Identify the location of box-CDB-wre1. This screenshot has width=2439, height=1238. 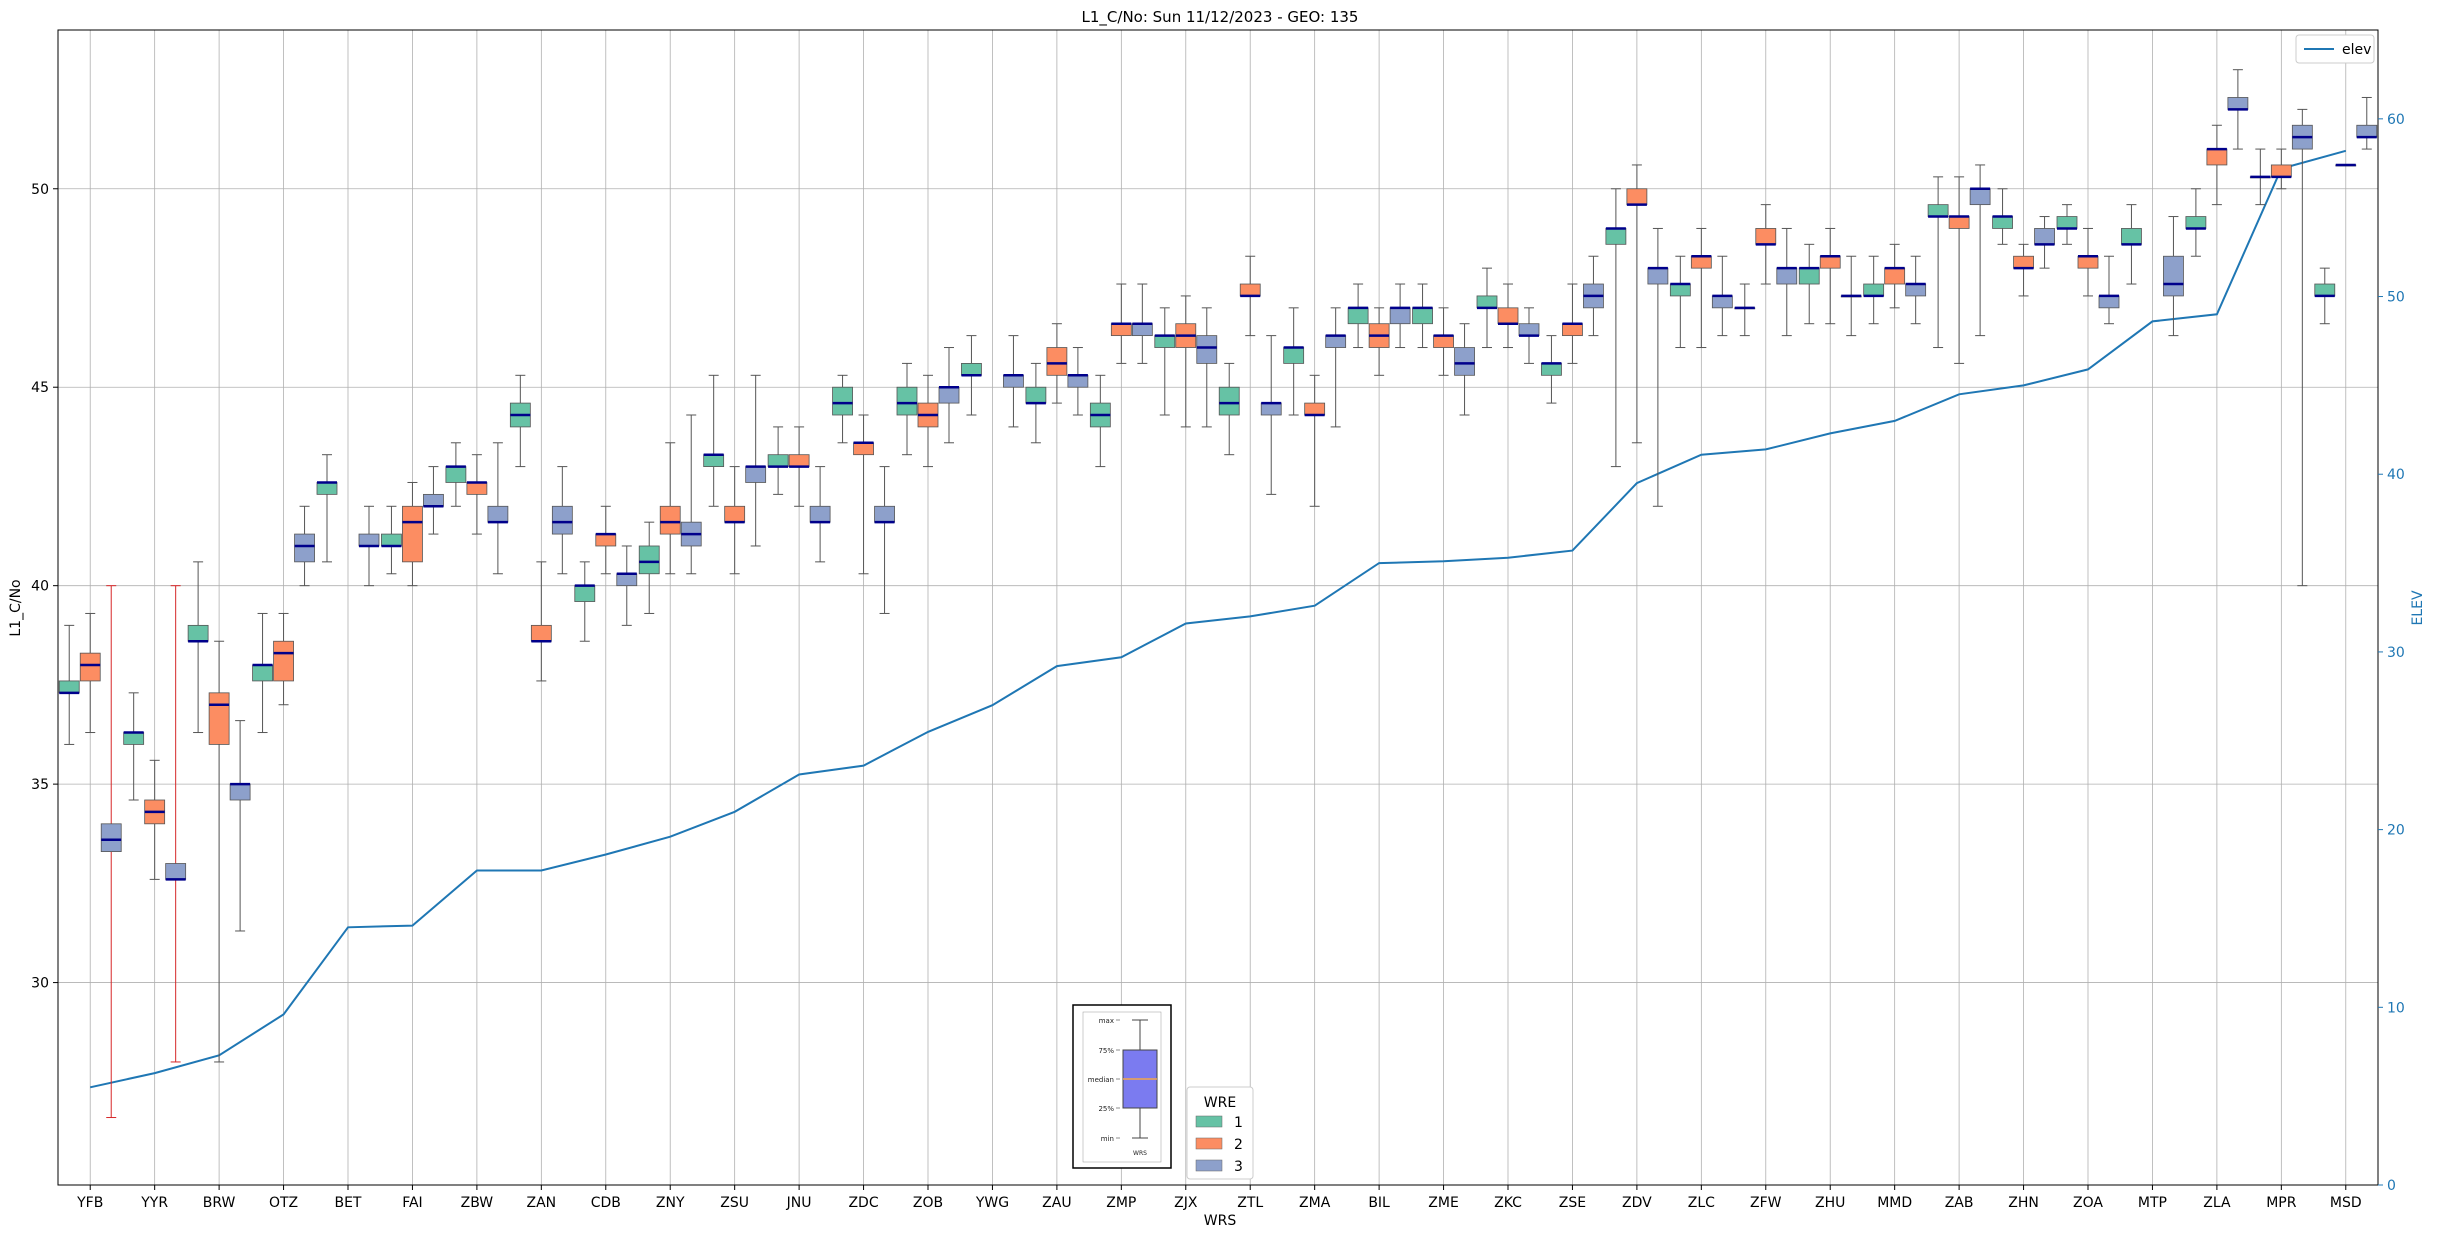
(585, 601).